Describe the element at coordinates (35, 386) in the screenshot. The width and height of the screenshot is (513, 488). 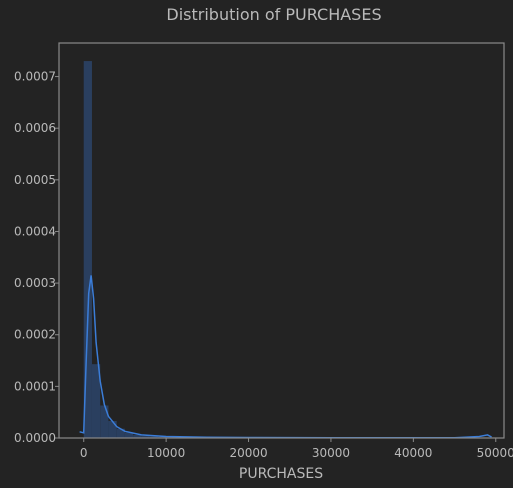
I see `y-tick-label: 0.0001` at that location.